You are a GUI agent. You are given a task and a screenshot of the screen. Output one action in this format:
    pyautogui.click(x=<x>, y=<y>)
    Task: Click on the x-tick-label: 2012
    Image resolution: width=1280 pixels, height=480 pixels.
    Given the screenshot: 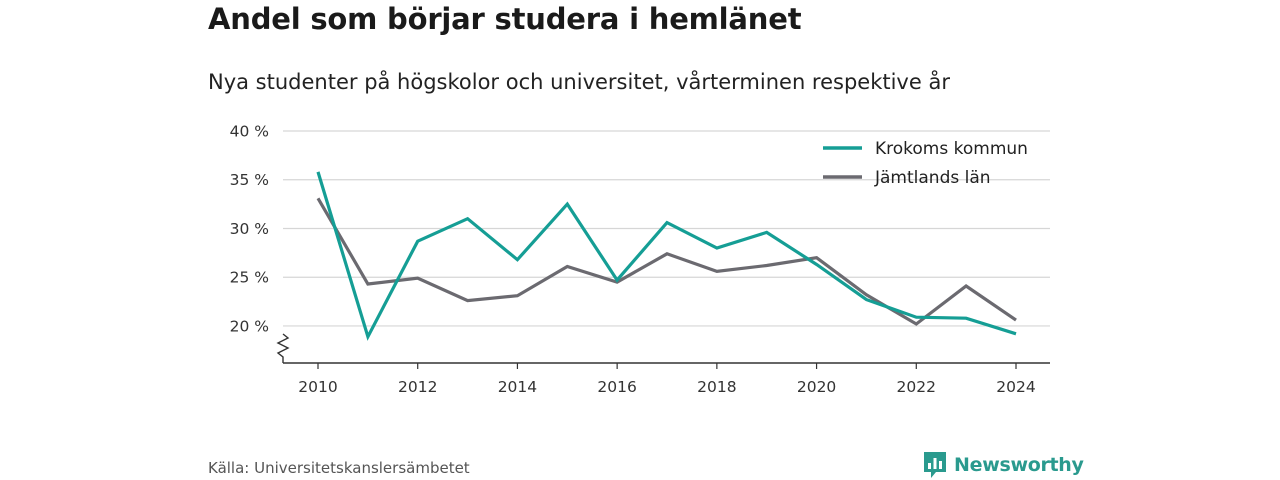 What is the action you would take?
    pyautogui.click(x=417, y=387)
    